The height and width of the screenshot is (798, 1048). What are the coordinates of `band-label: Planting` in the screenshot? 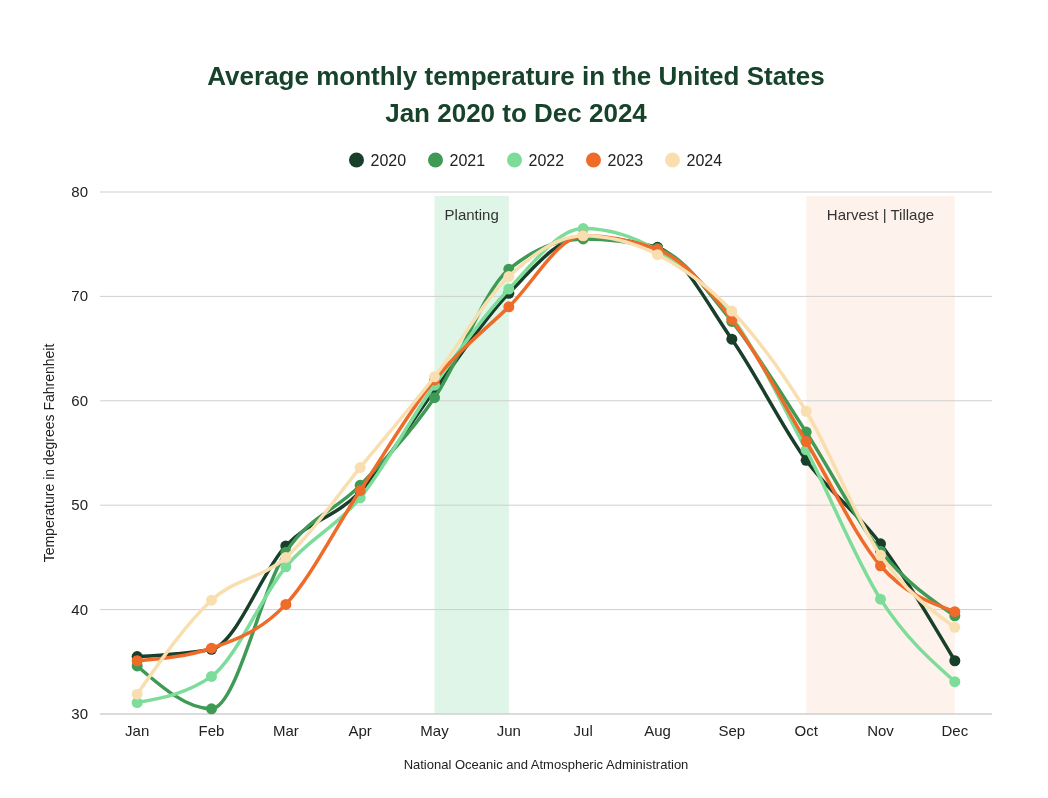 It's located at (471, 214).